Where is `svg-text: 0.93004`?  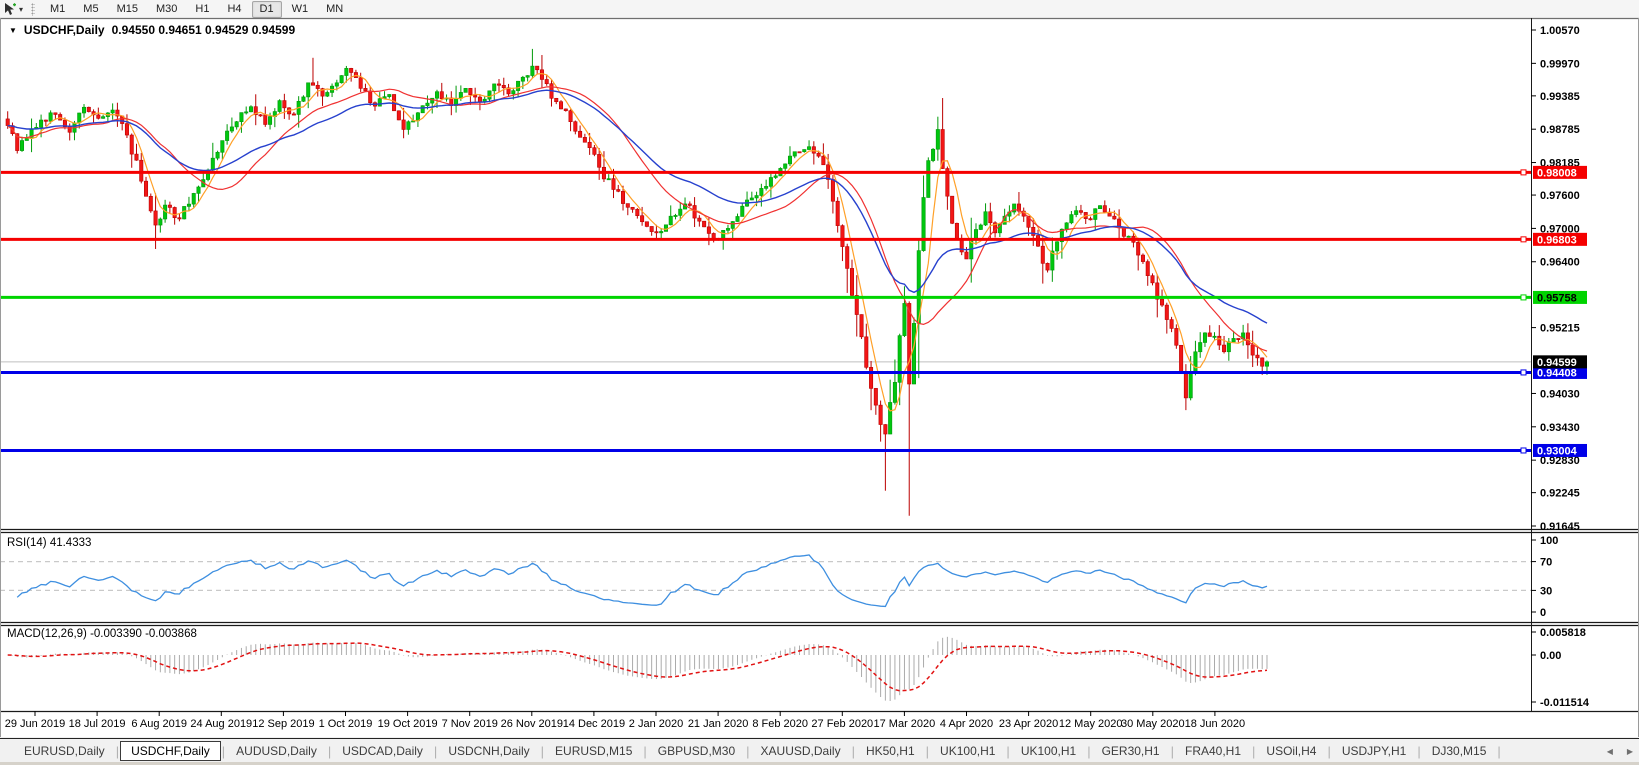 svg-text: 0.93004 is located at coordinates (1557, 451).